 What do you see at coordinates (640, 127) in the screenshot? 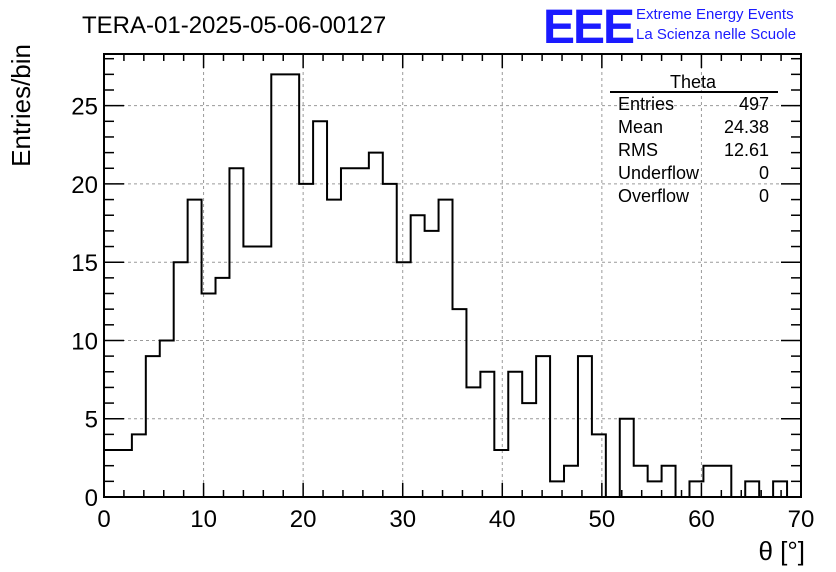
I see `stats-row-label: Mean` at bounding box center [640, 127].